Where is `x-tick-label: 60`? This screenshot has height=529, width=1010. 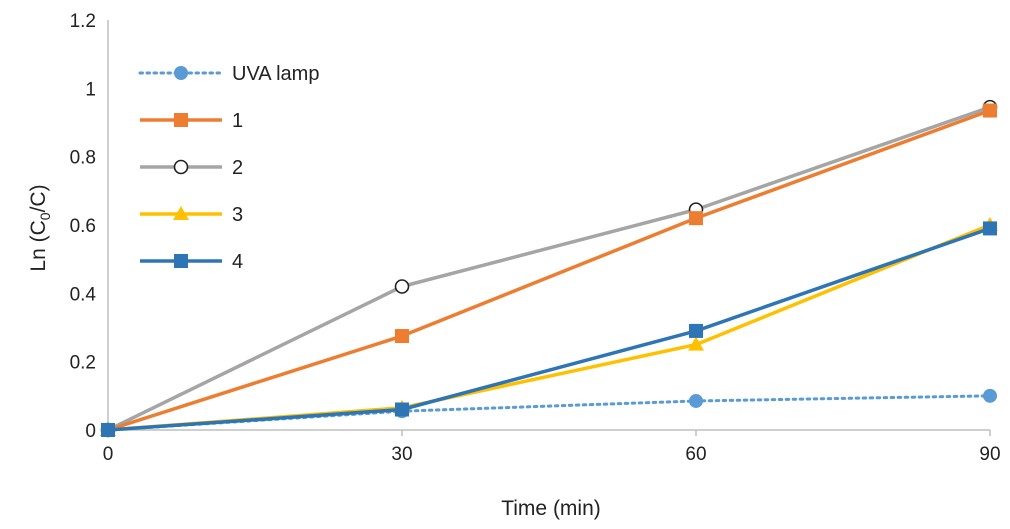 x-tick-label: 60 is located at coordinates (695, 454).